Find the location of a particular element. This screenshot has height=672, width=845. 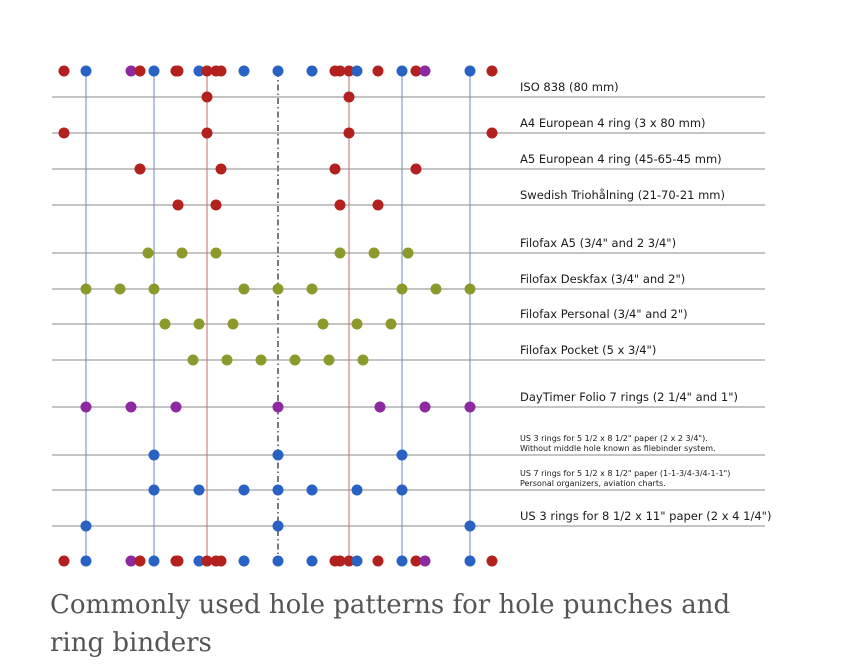

row-label-iso838: ISO 838 (80 mm) is located at coordinates (569, 87).